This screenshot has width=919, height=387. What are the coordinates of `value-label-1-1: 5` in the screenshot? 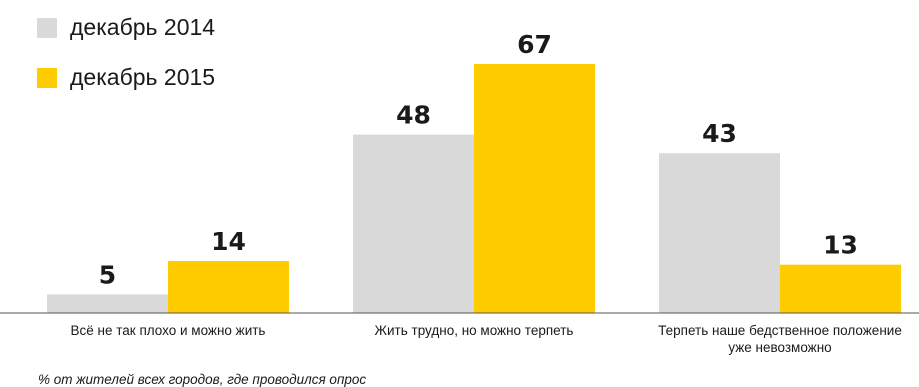 It's located at (107, 274).